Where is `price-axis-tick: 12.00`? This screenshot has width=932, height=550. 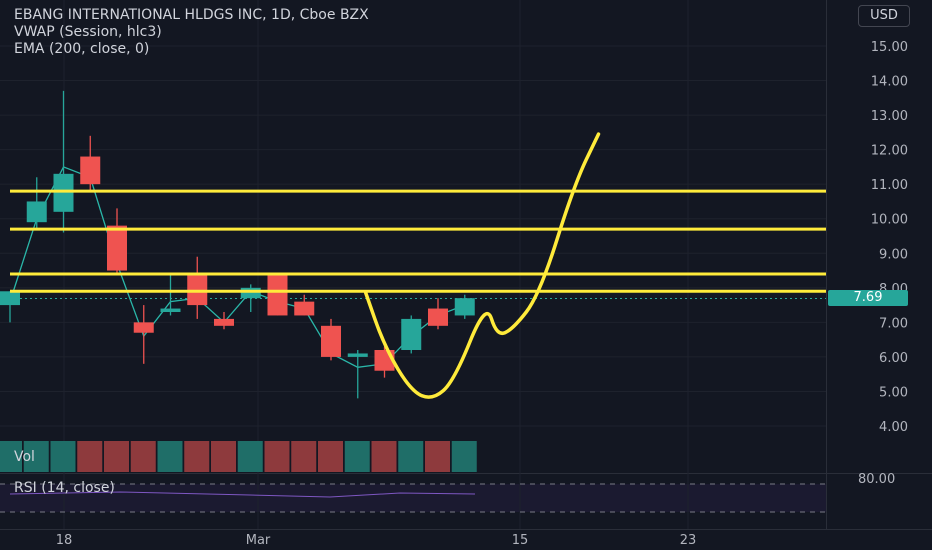 price-axis-tick: 12.00 is located at coordinates (889, 151).